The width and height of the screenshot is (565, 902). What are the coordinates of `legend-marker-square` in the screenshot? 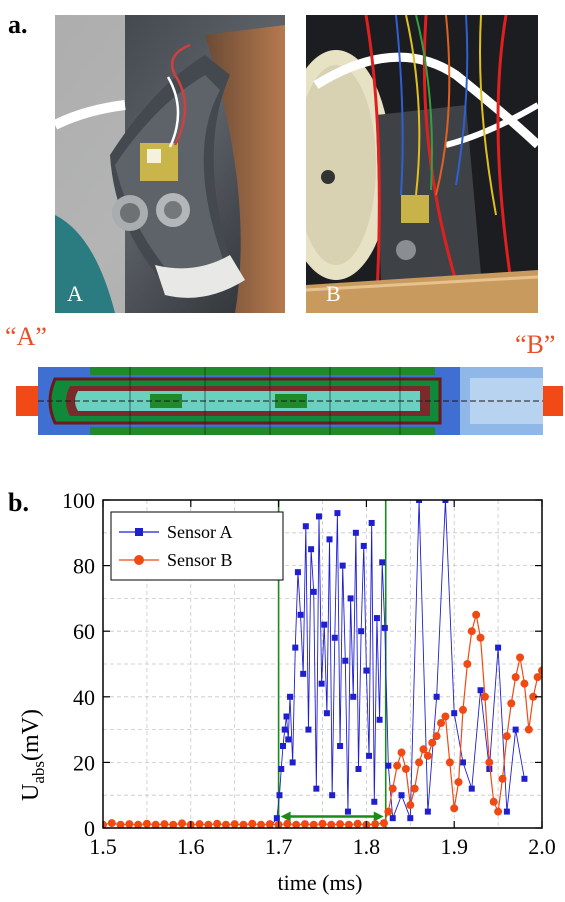 It's located at (139, 532).